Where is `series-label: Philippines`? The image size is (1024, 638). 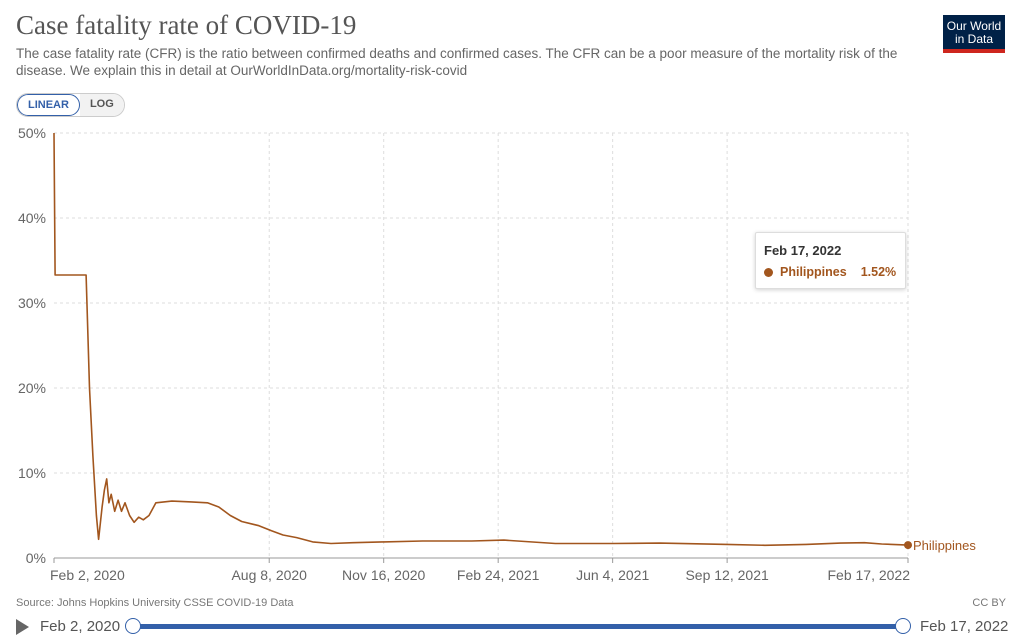 series-label: Philippines is located at coordinates (944, 545).